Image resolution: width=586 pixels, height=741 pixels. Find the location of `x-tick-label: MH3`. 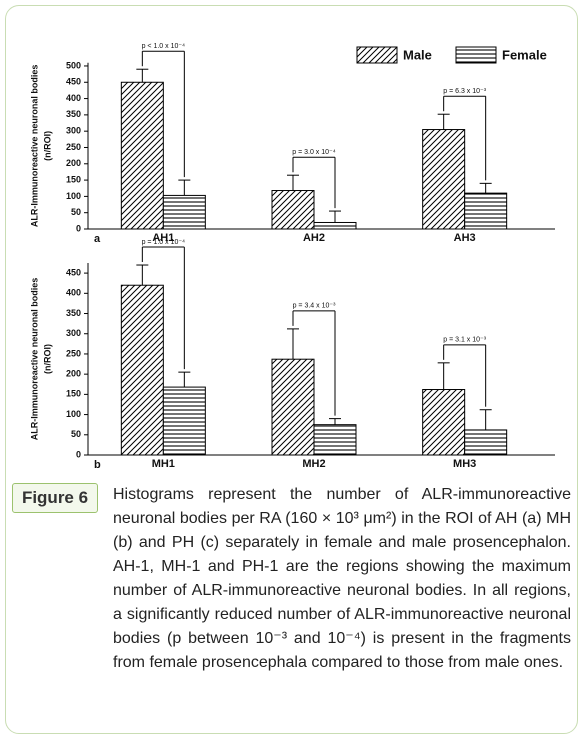

x-tick-label: MH3 is located at coordinates (464, 464).